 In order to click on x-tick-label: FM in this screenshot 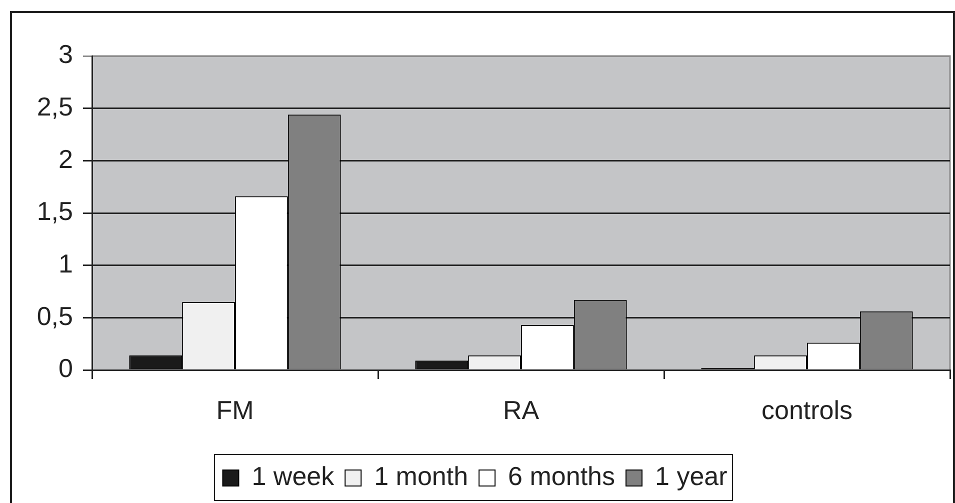, I will do `click(235, 409)`.